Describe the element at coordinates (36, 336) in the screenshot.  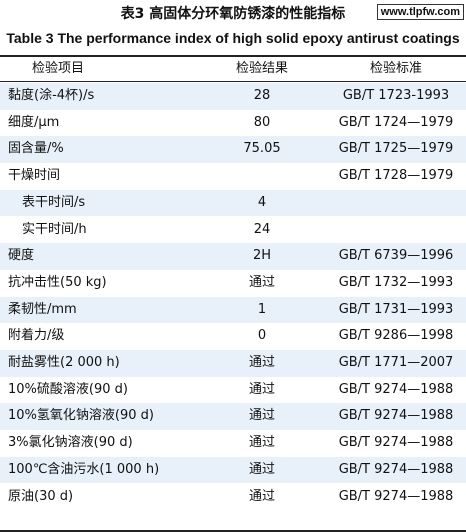
I see `table-cell: 附着力/级` at that location.